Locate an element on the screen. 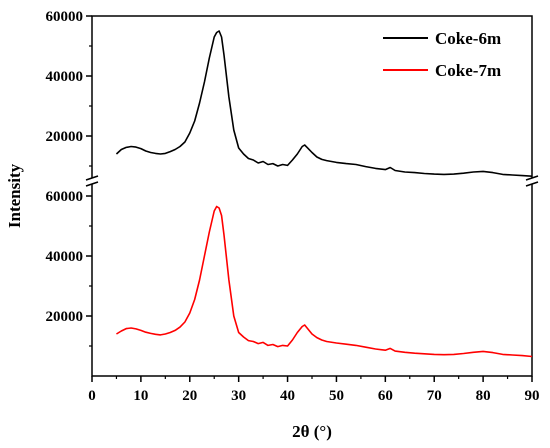  y-ticks: 20000 40000 60000 20000 40000 60000 is located at coordinates (69, 178).